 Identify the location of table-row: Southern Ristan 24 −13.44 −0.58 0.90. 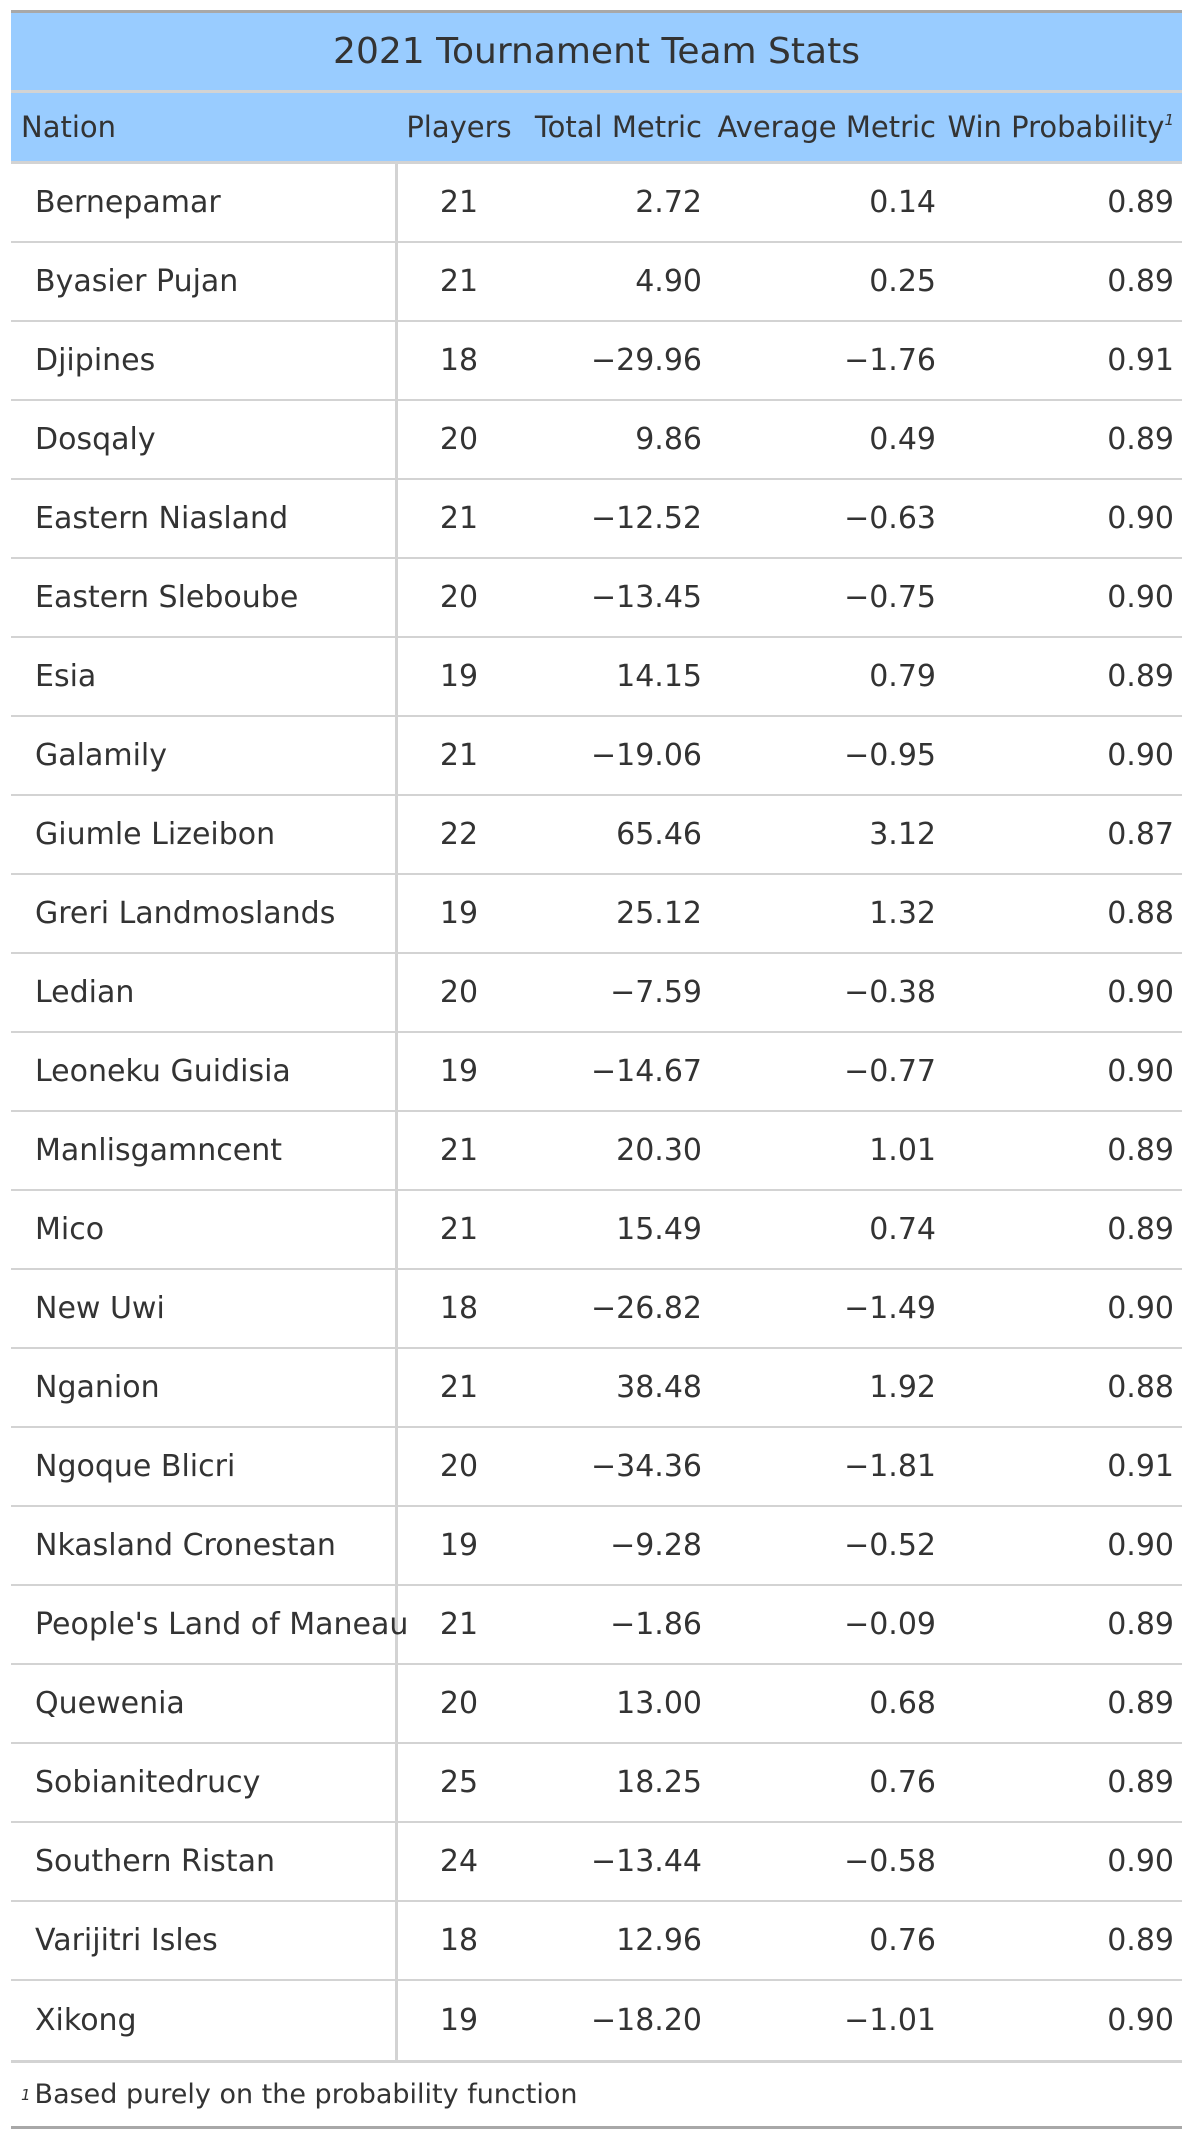
(596, 1862).